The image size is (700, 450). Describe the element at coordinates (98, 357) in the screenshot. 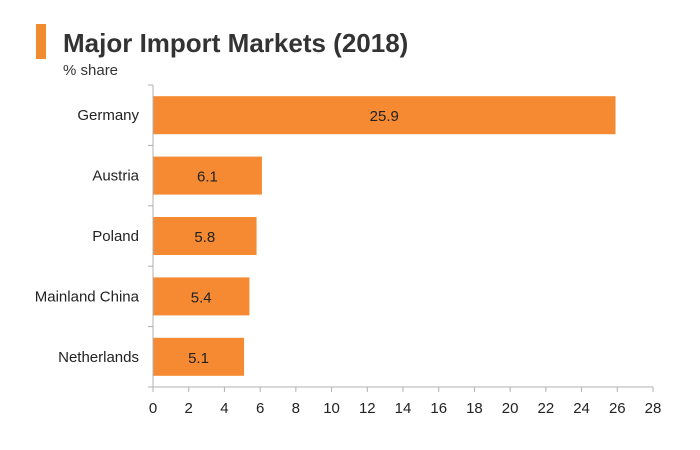

I see `category-label: Netherlands` at that location.